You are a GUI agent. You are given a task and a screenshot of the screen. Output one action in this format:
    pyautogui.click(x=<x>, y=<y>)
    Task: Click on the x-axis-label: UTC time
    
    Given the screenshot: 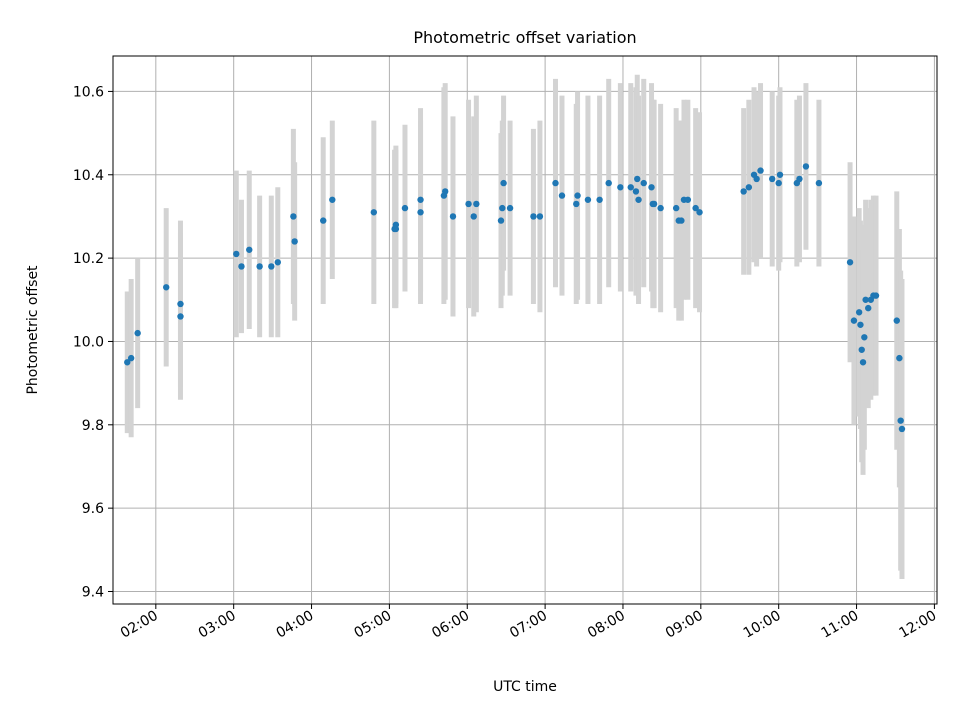 What is the action you would take?
    pyautogui.click(x=525, y=687)
    